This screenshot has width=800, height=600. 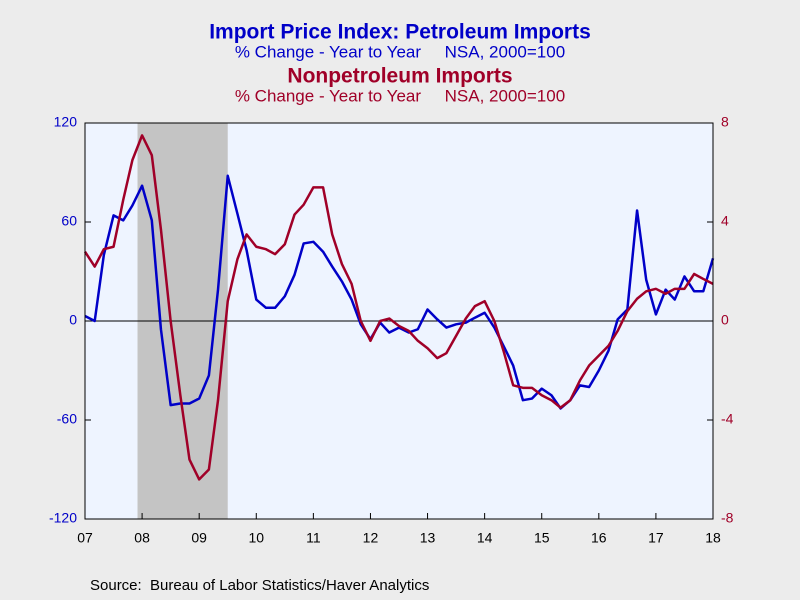 I want to click on y2-tick-label: 0, so click(x=725, y=320).